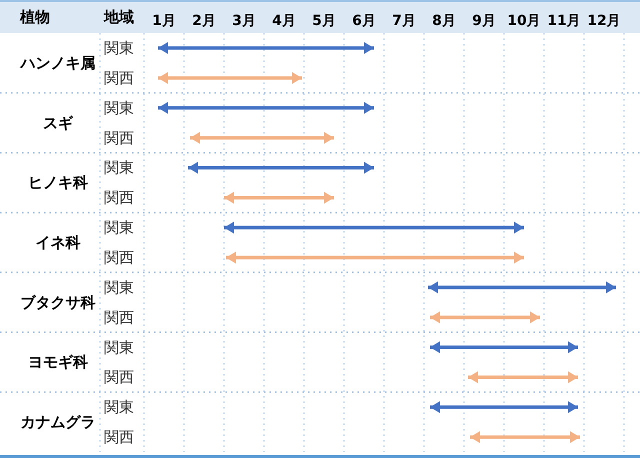 This screenshot has width=640, height=458. Describe the element at coordinates (58, 302) in the screenshot. I see `y-tick-label: ブタクサ科` at that location.